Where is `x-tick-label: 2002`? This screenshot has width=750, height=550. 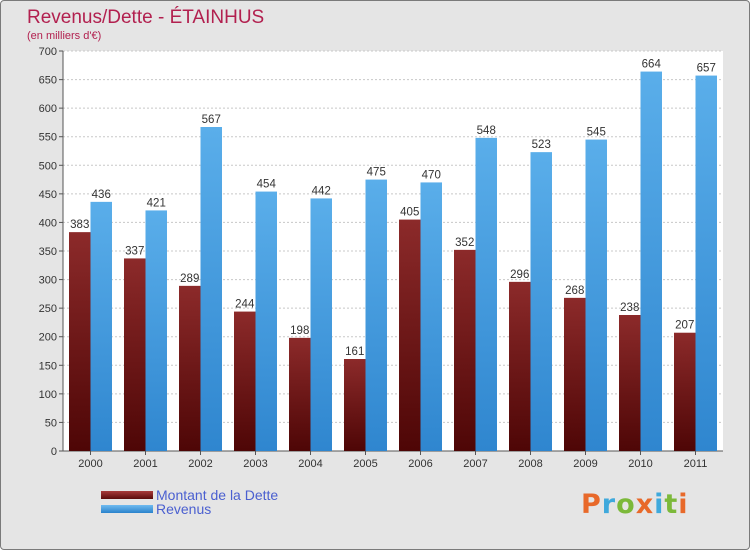
x-tick-label: 2002 is located at coordinates (200, 464).